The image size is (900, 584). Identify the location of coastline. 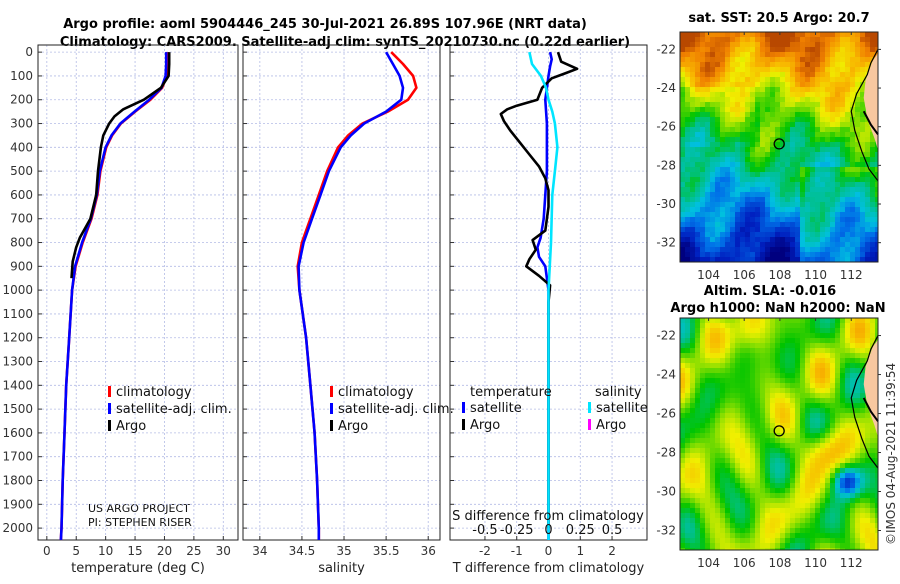
(864, 402).